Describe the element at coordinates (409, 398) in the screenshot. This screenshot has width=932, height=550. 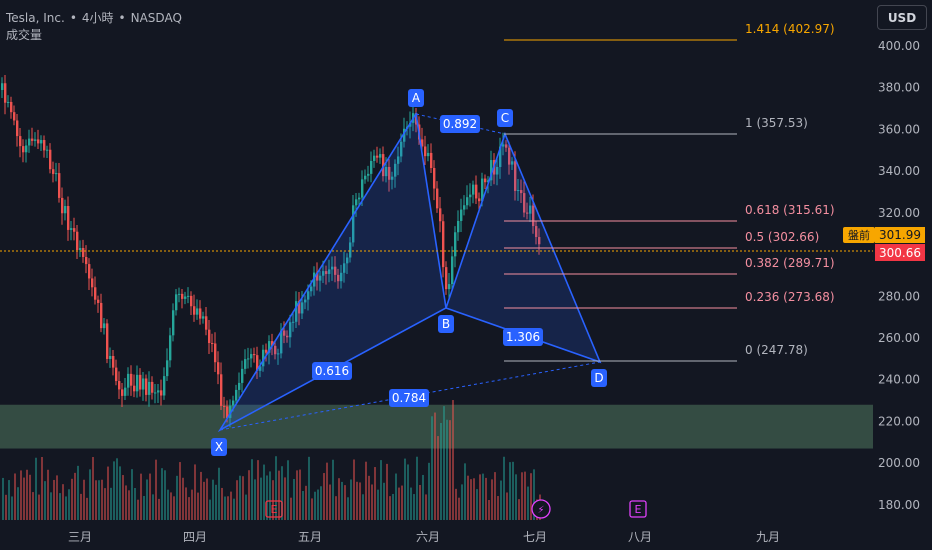
I see `ratio-label: 0.784` at that location.